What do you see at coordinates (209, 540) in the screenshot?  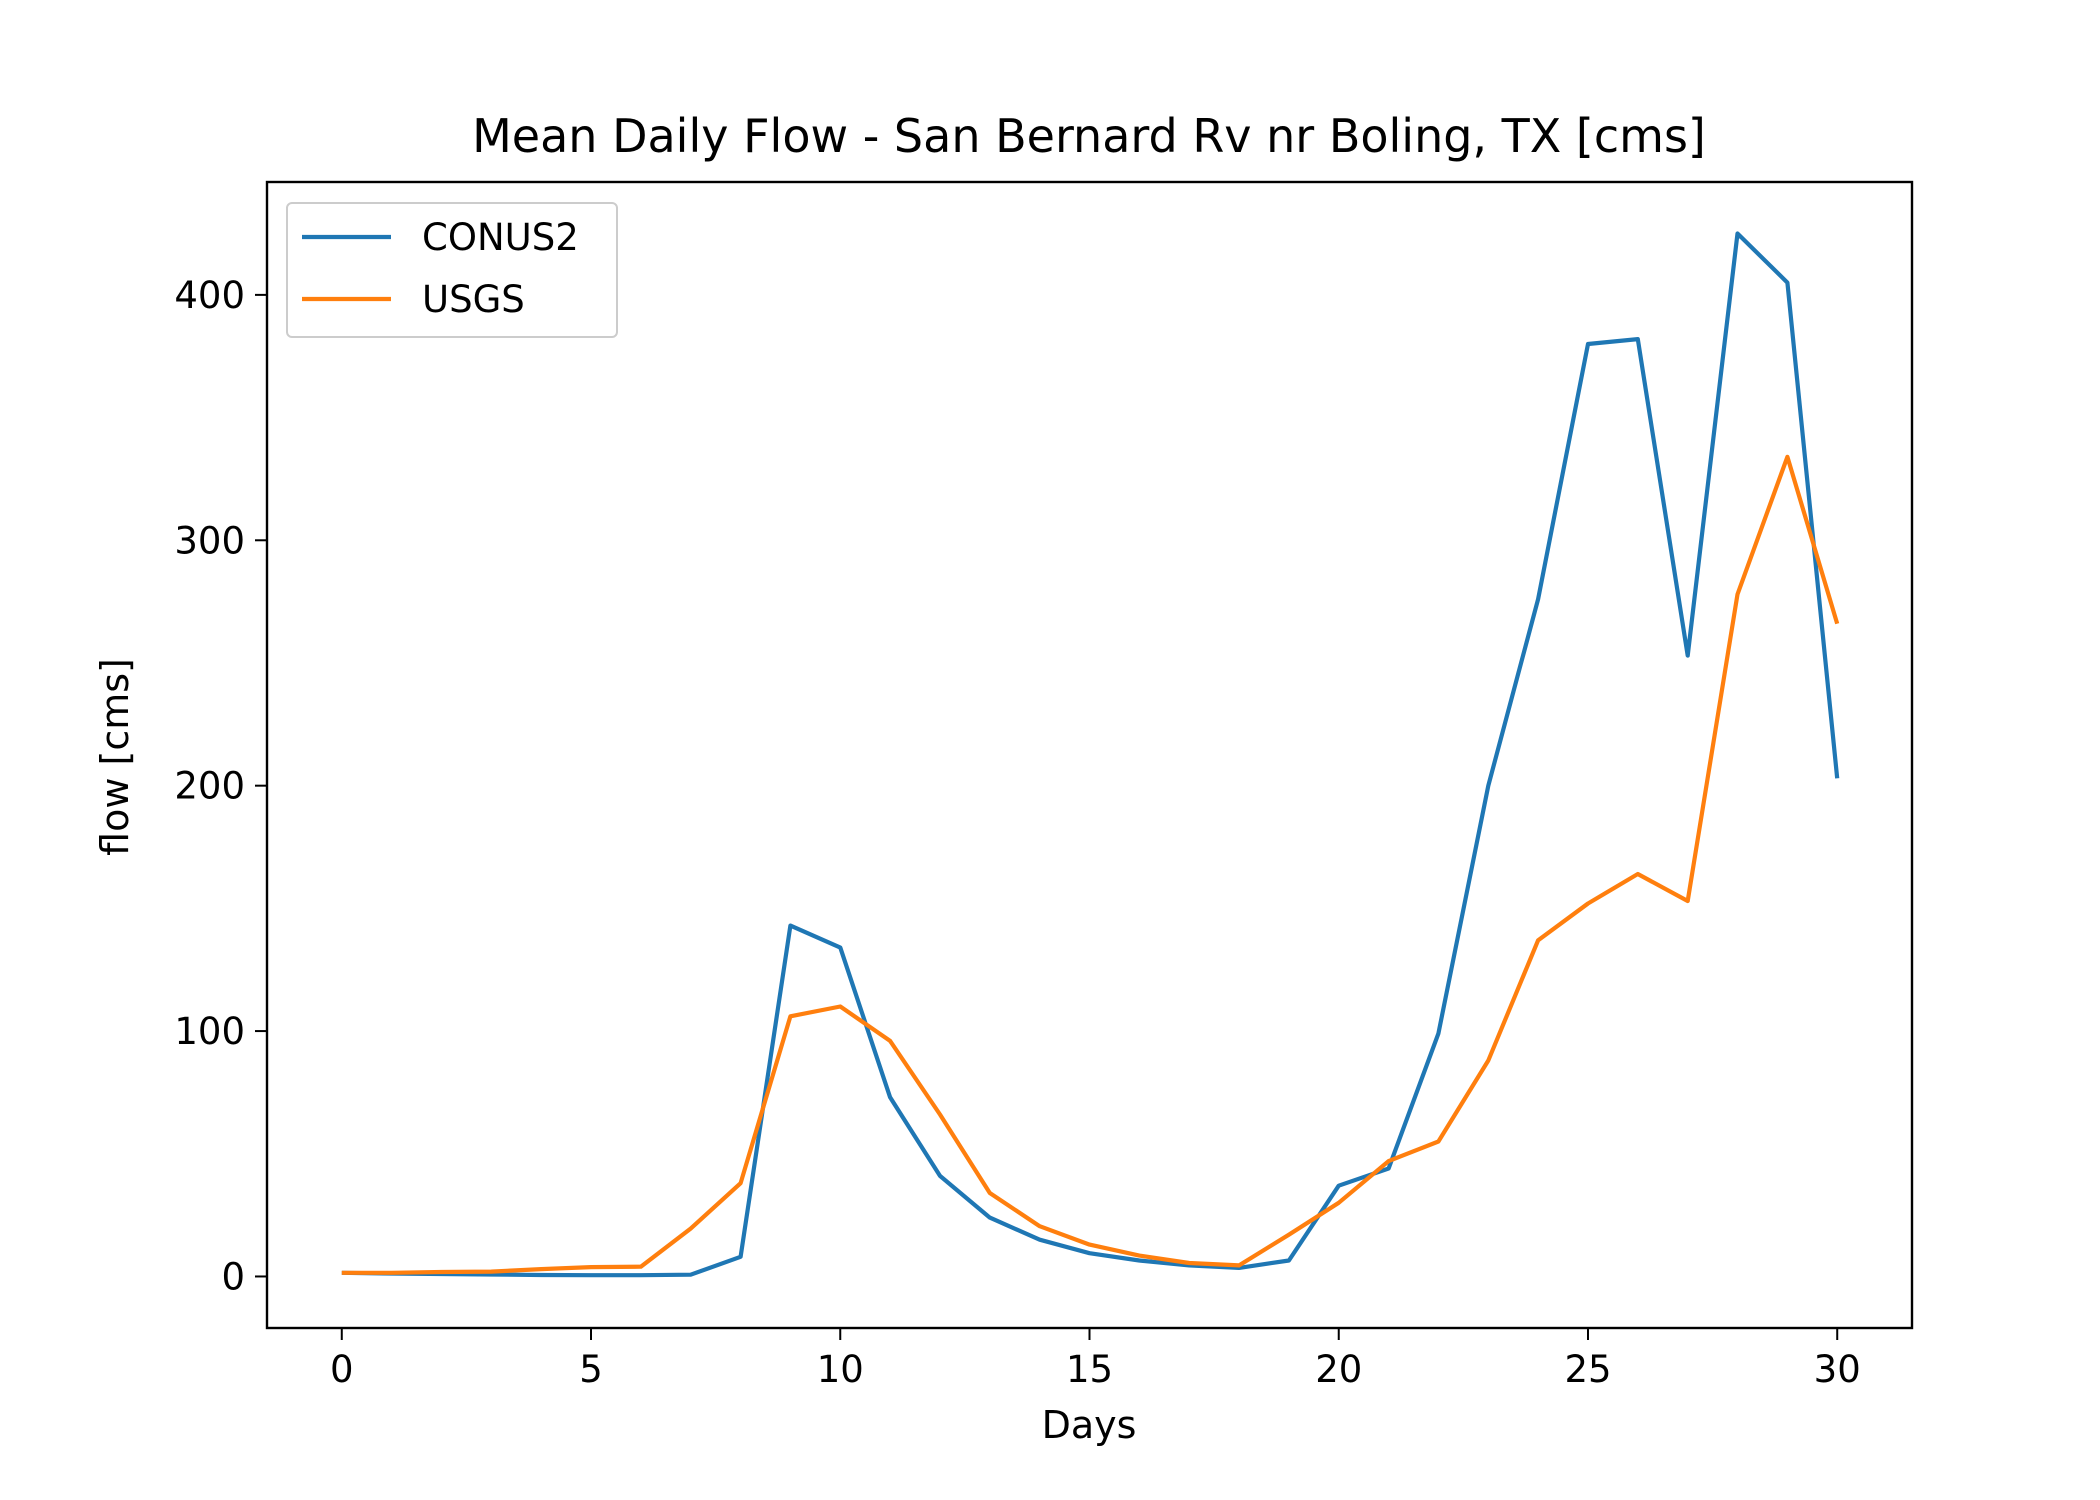 I see `y-tick-label: 300` at bounding box center [209, 540].